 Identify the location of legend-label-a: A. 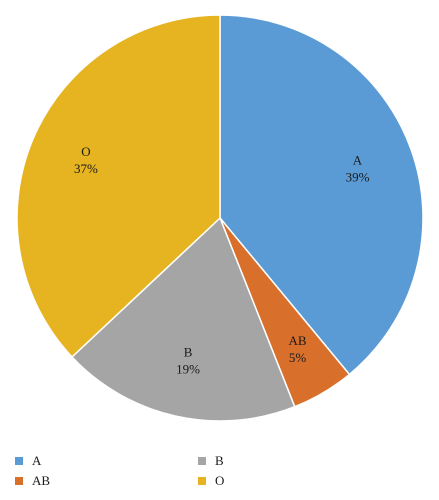
(37, 460).